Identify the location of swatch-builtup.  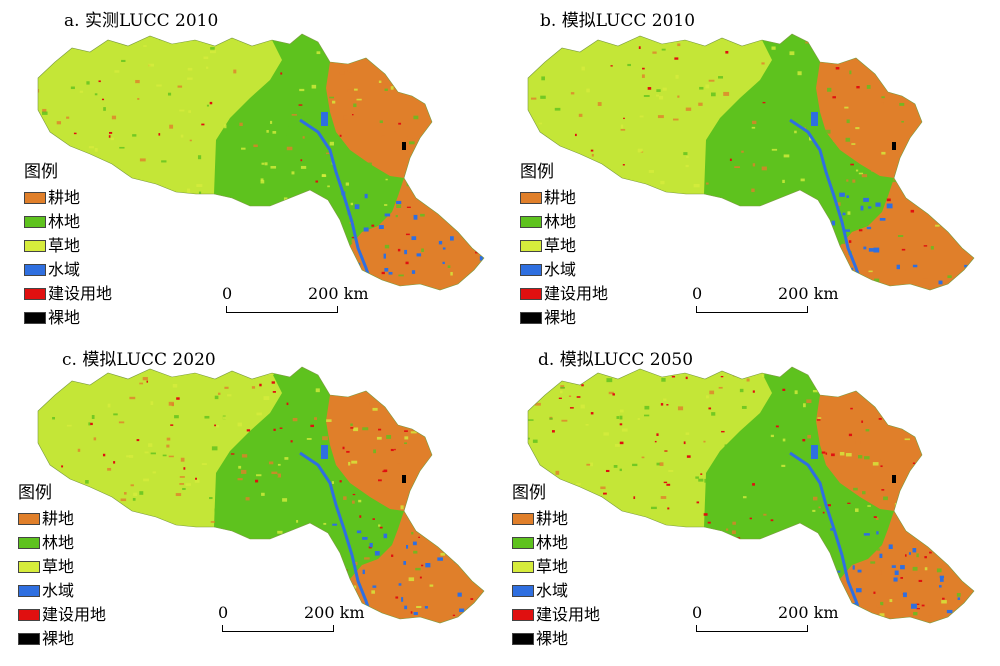
(531, 294).